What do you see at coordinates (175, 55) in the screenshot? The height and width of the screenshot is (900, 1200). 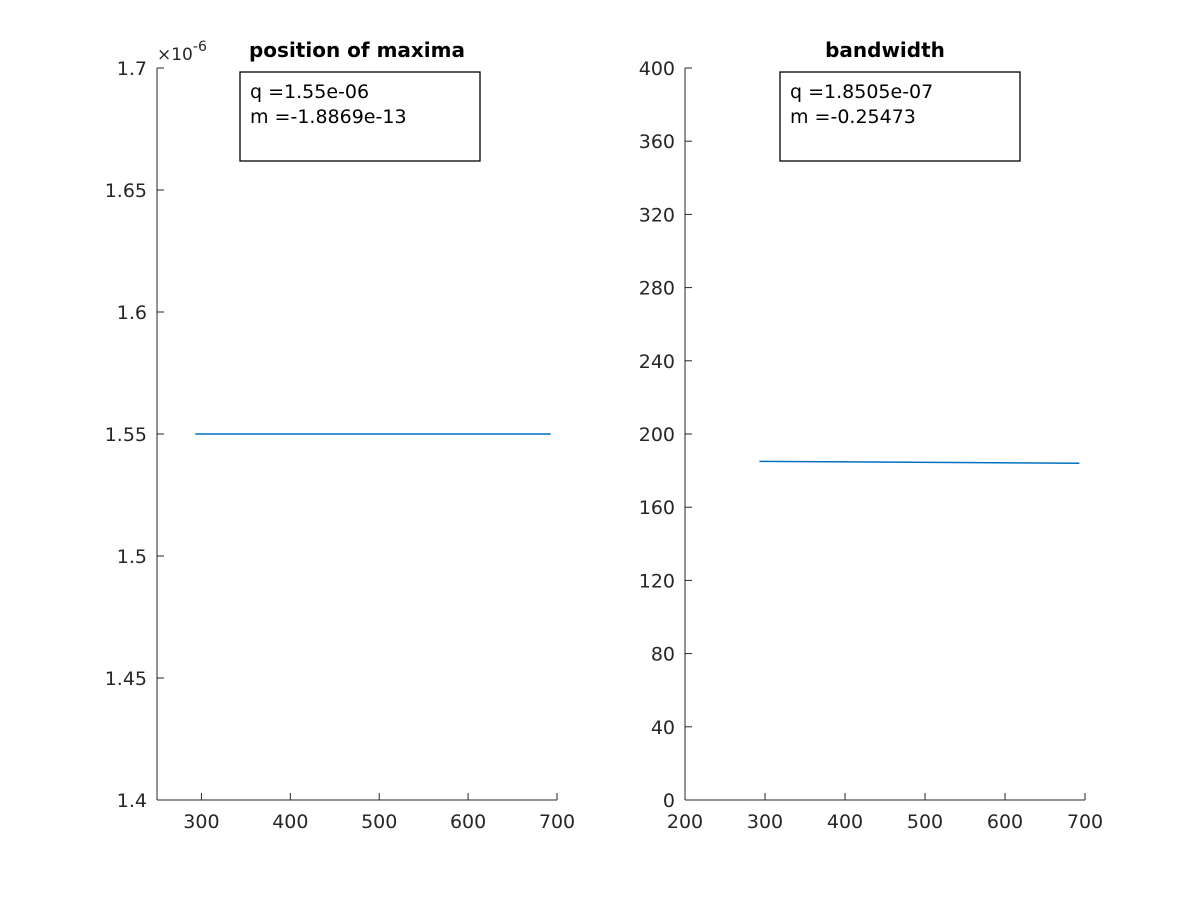 I see `exponent-prefix: ×10` at bounding box center [175, 55].